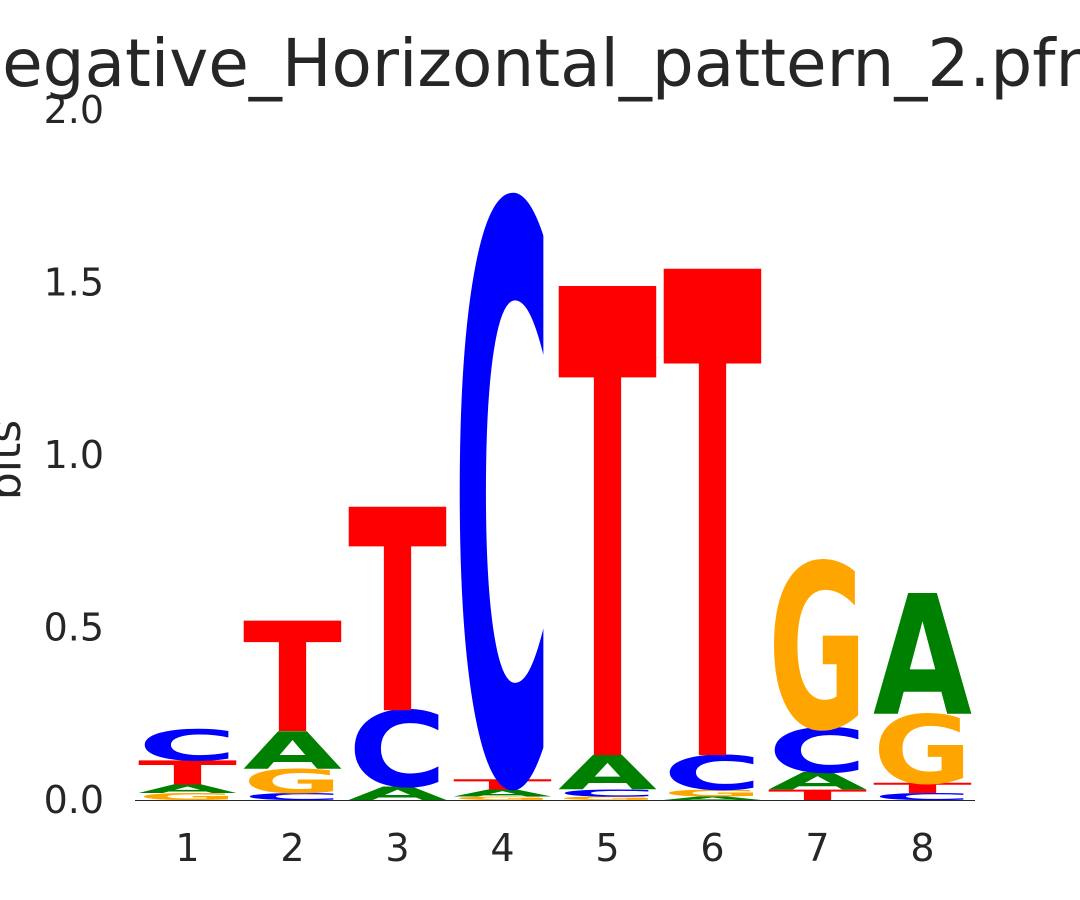 This screenshot has width=1080, height=900. What do you see at coordinates (15, 460) in the screenshot?
I see `y-axis-label: bits` at bounding box center [15, 460].